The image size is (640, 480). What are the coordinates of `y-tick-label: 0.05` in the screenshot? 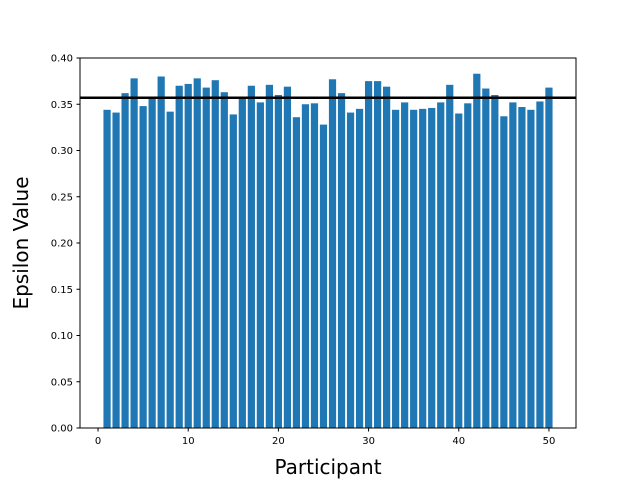 It's located at (62, 382).